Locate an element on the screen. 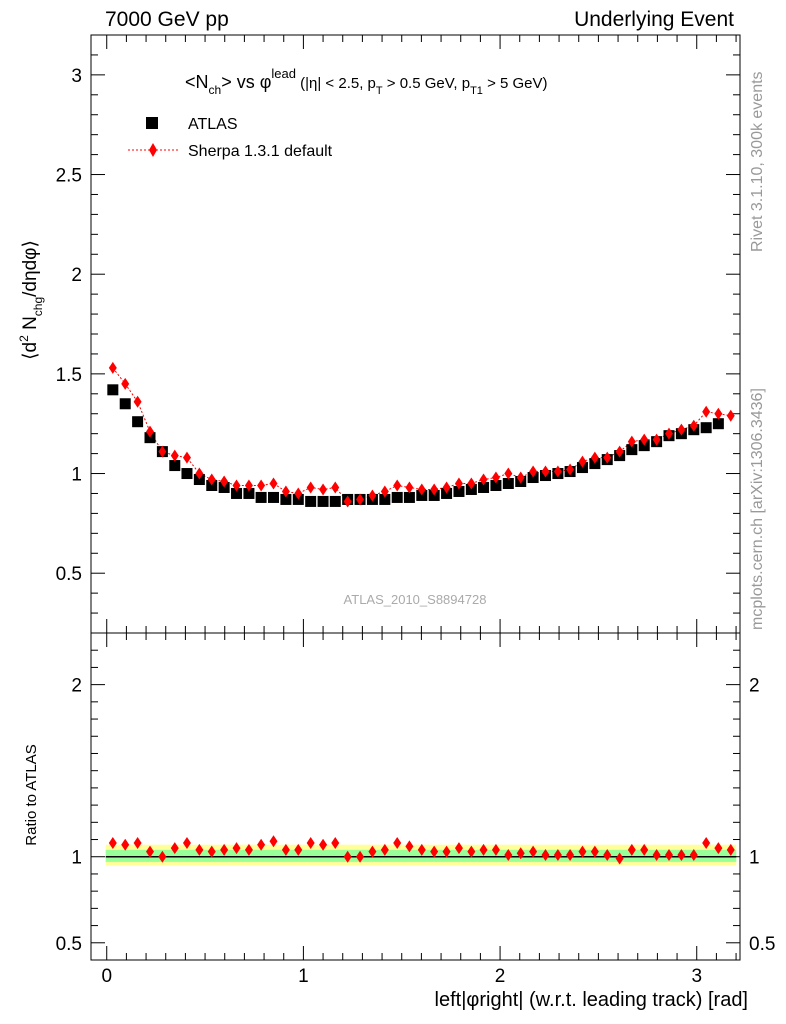  ratio-ytick-label-right: 1 is located at coordinates (754, 858).